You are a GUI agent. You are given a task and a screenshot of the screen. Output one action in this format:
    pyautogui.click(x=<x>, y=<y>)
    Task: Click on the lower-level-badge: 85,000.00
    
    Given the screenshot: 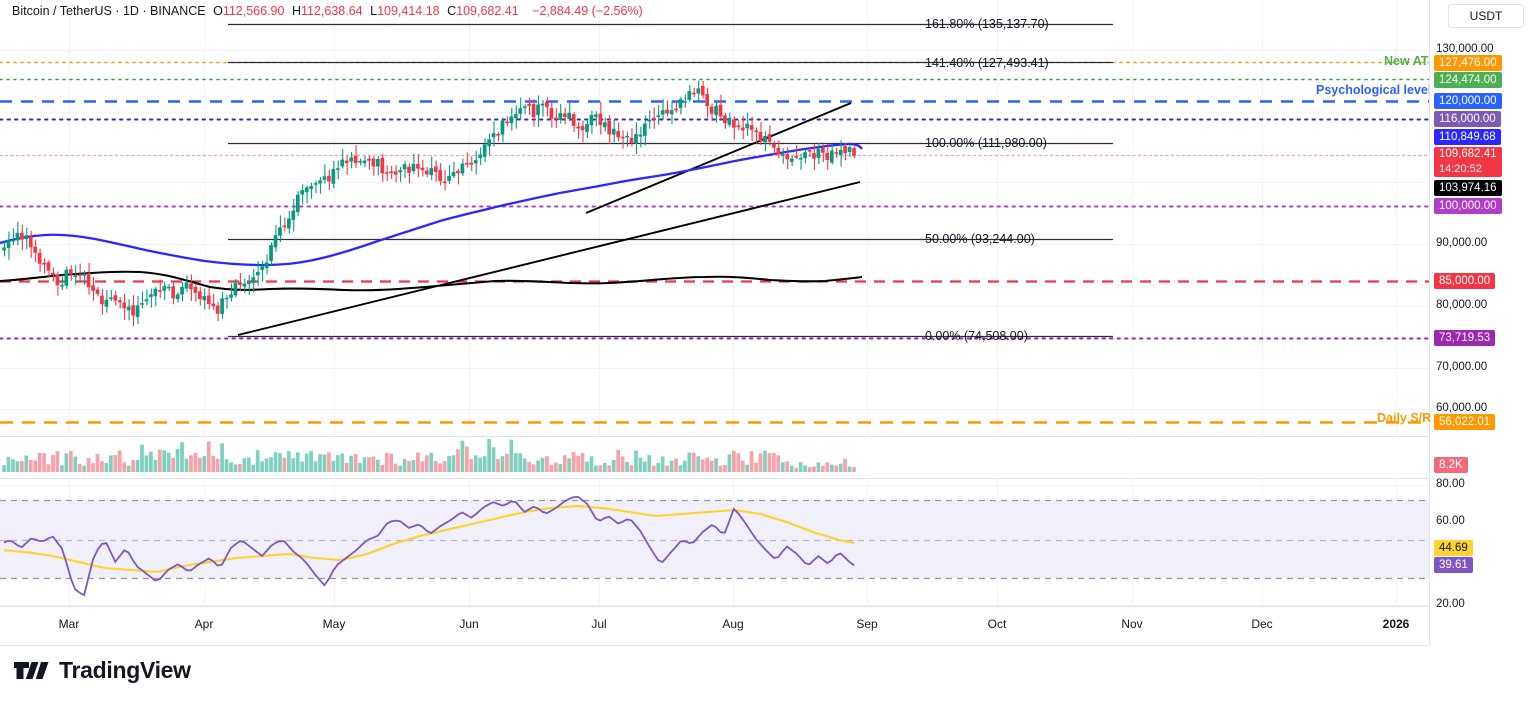 What is the action you would take?
    pyautogui.click(x=1465, y=281)
    